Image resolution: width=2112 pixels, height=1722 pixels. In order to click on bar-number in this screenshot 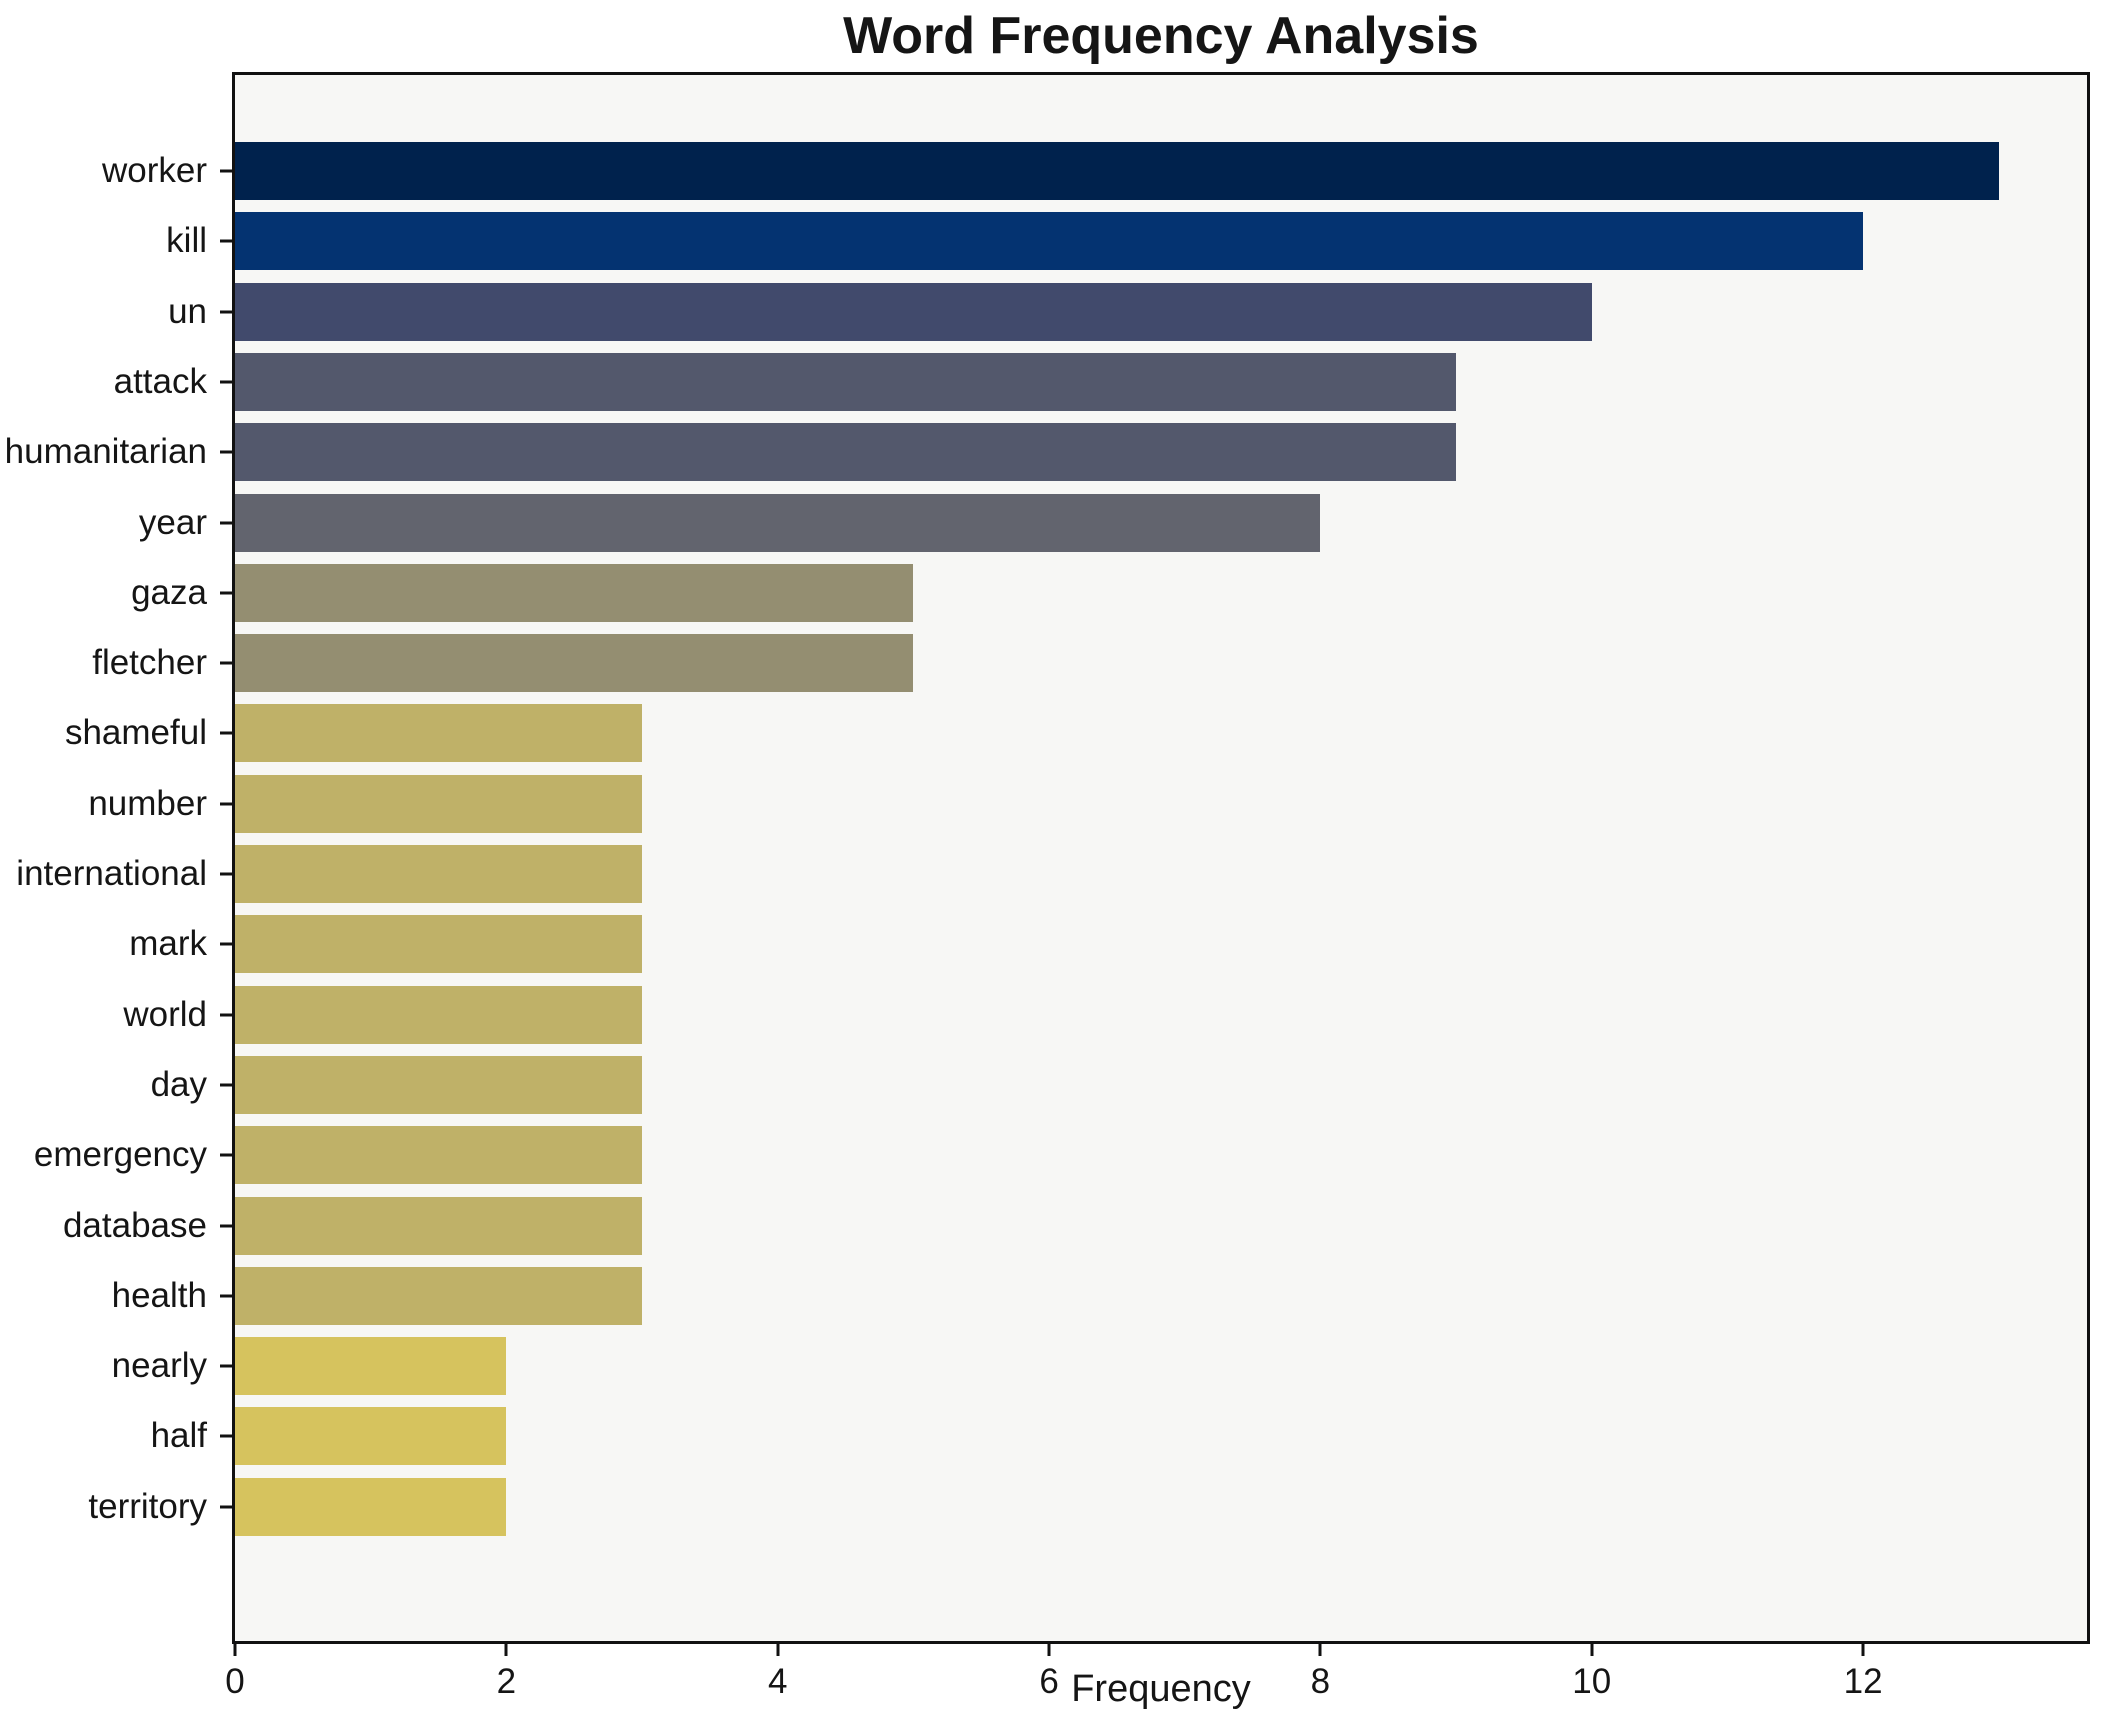, I will do `click(439, 803)`.